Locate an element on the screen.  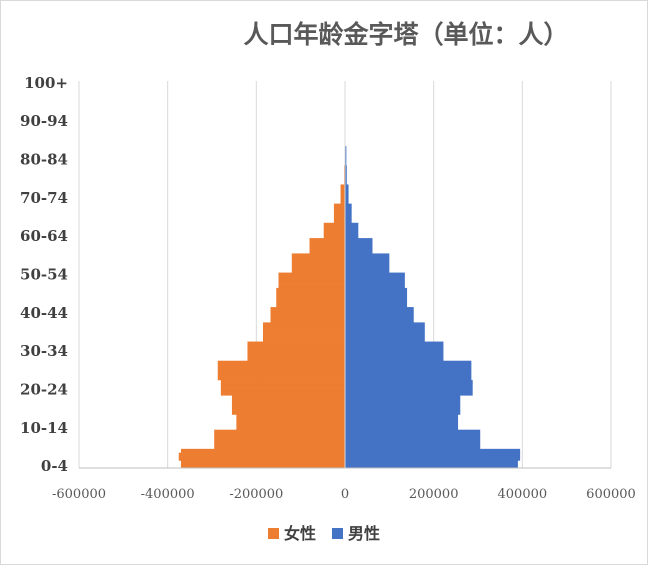
x-tick-label: 600000 is located at coordinates (611, 494).